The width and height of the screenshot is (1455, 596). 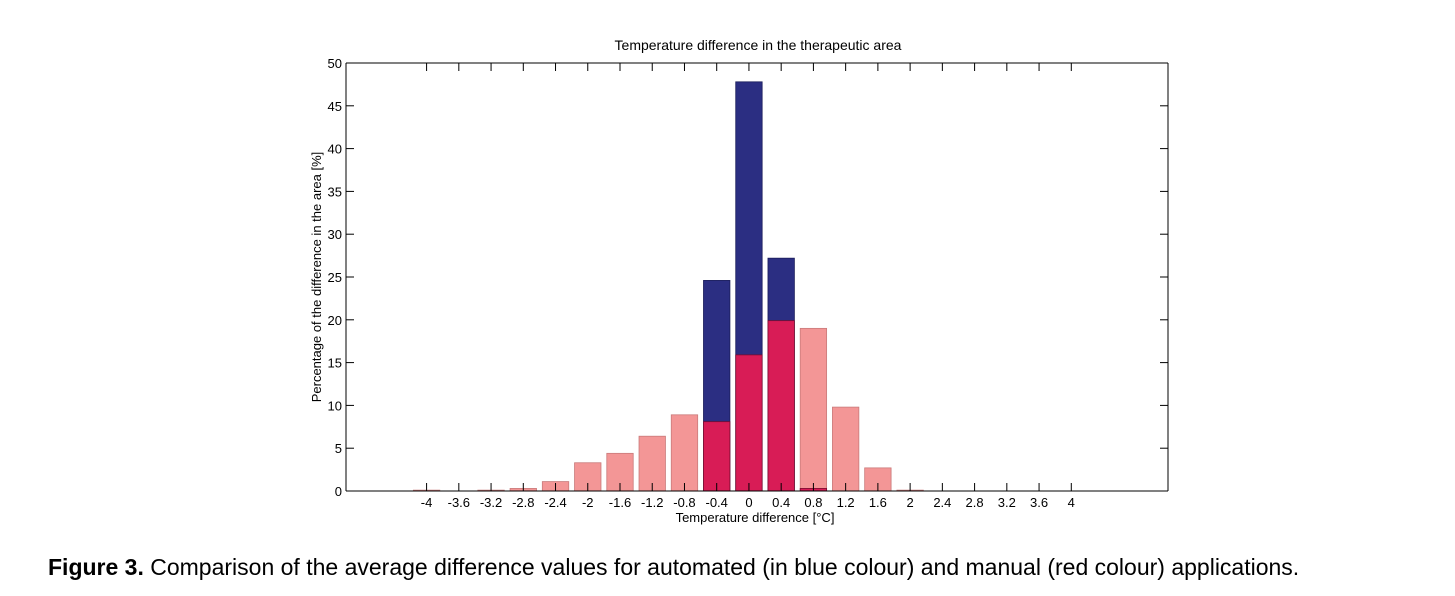 What do you see at coordinates (335, 149) in the screenshot?
I see `y-tick-label: 40` at bounding box center [335, 149].